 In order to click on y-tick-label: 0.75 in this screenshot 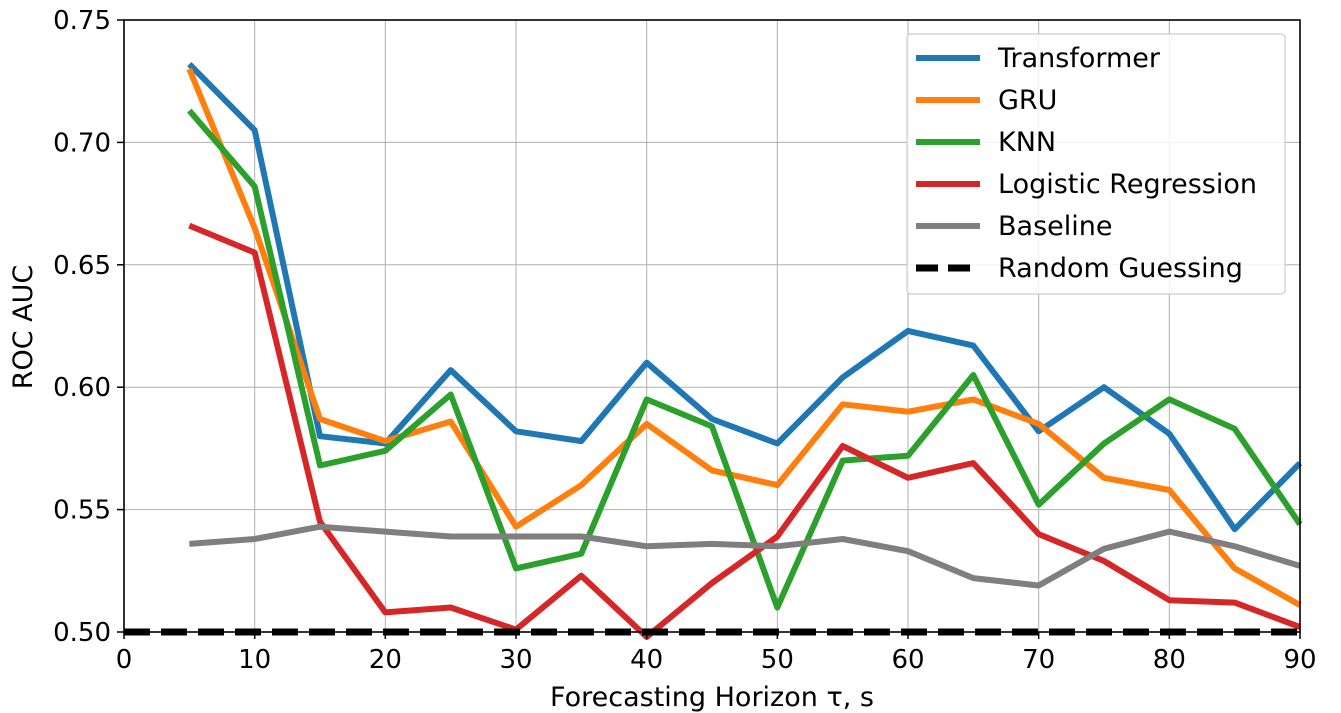, I will do `click(82, 21)`.